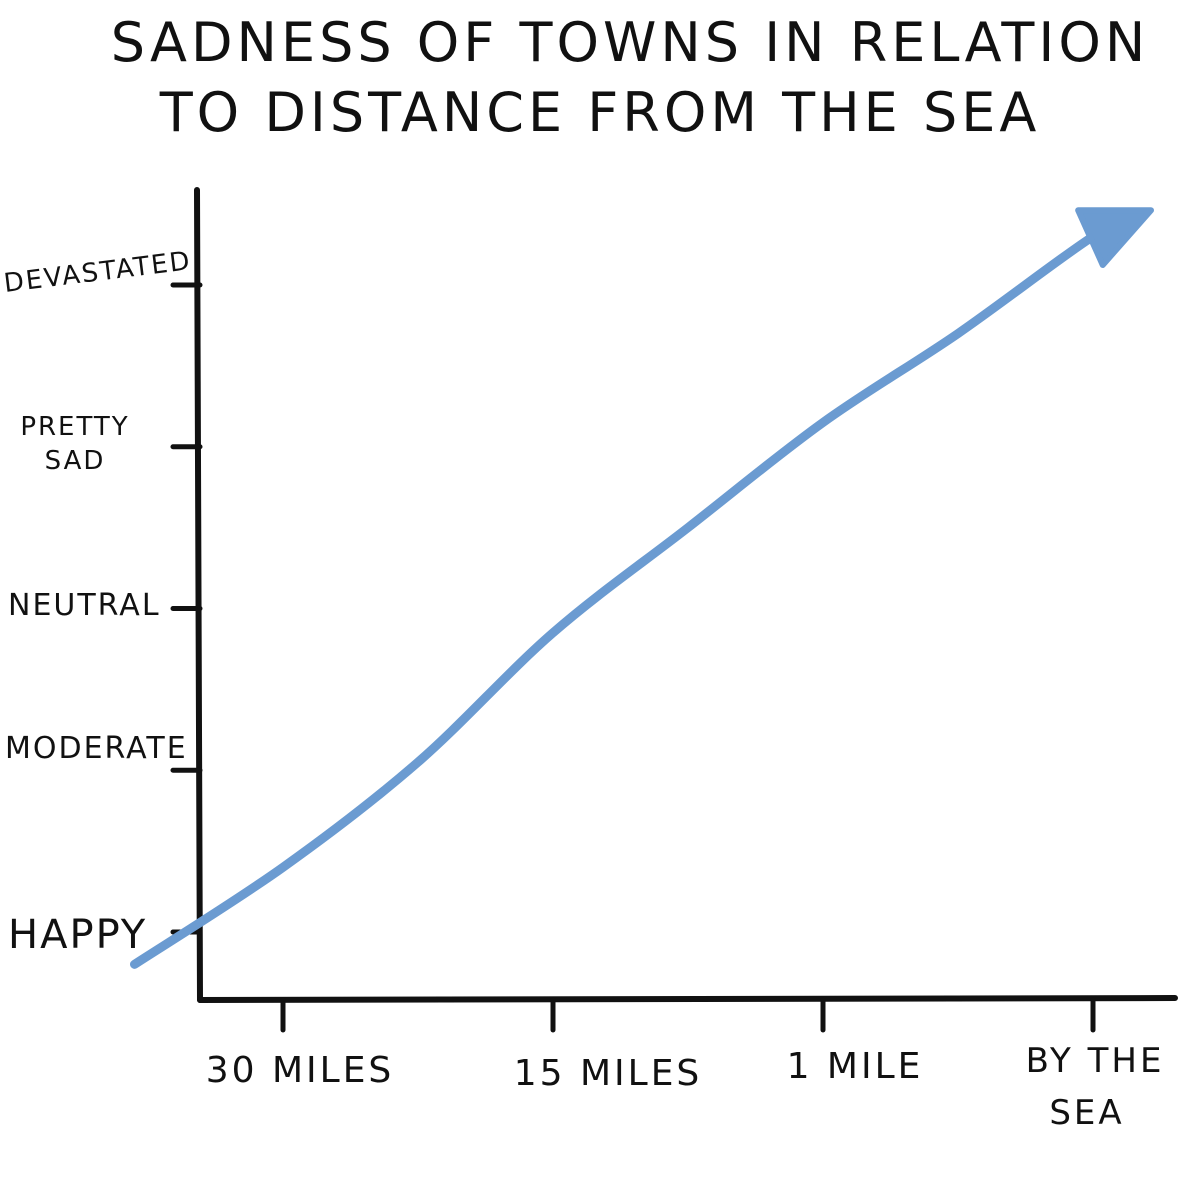  What do you see at coordinates (687, 999) in the screenshot?
I see `x-axis-line` at bounding box center [687, 999].